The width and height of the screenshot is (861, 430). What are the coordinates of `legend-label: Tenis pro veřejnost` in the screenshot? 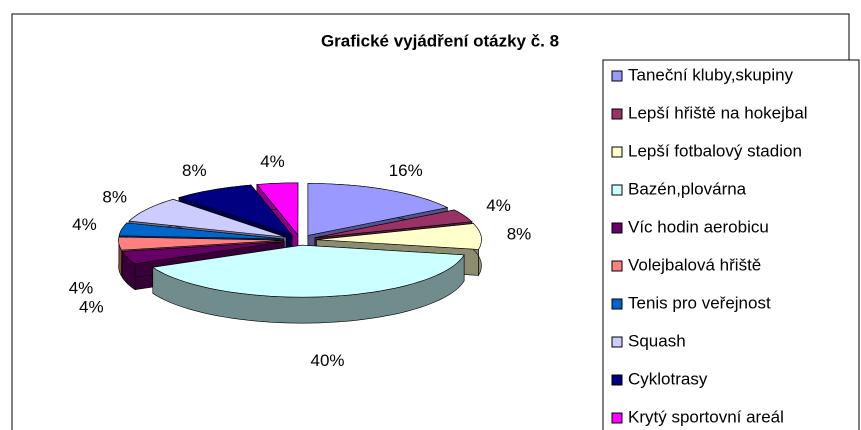 It's located at (699, 302).